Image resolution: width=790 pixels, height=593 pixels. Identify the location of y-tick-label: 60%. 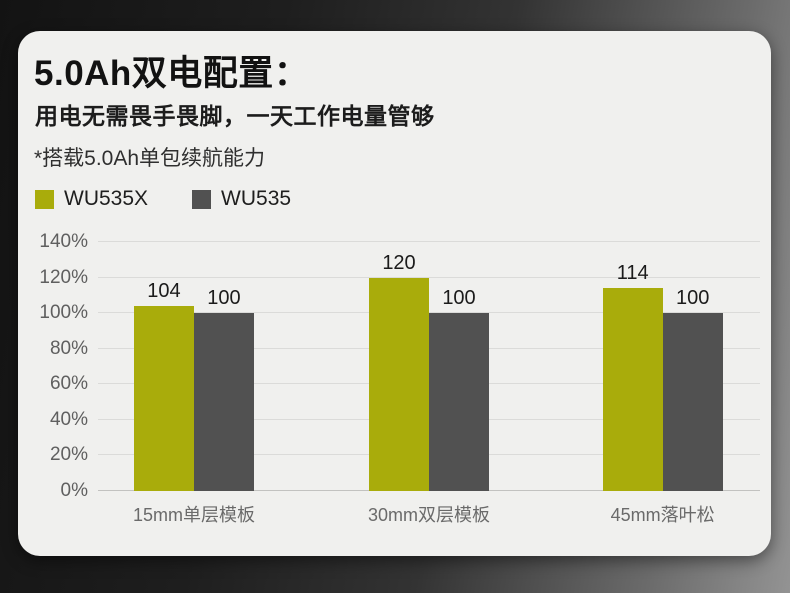
(68, 384).